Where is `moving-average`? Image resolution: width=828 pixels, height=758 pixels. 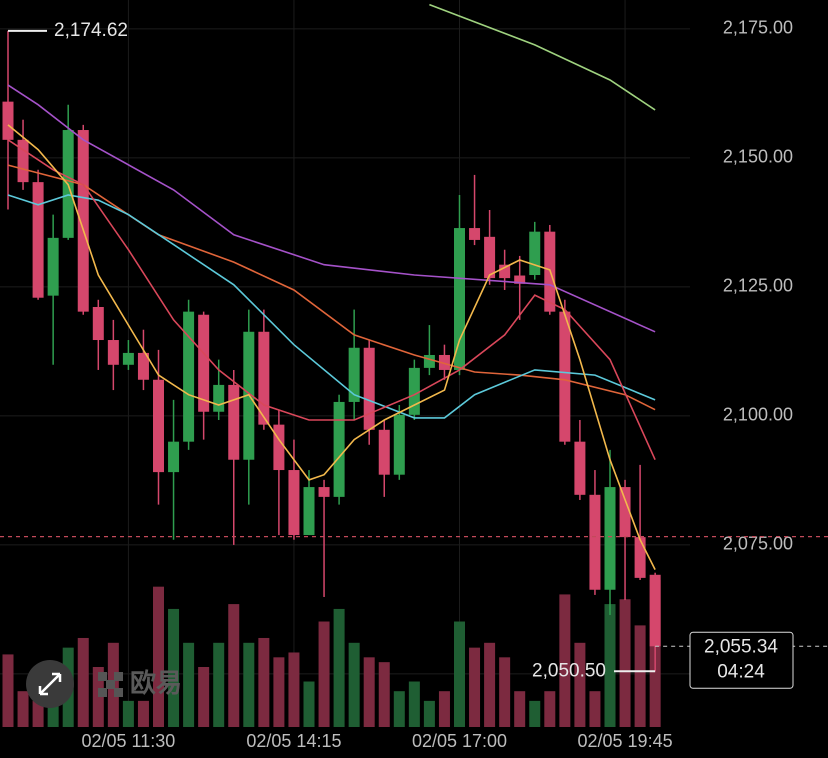 moving-average is located at coordinates (542, 57).